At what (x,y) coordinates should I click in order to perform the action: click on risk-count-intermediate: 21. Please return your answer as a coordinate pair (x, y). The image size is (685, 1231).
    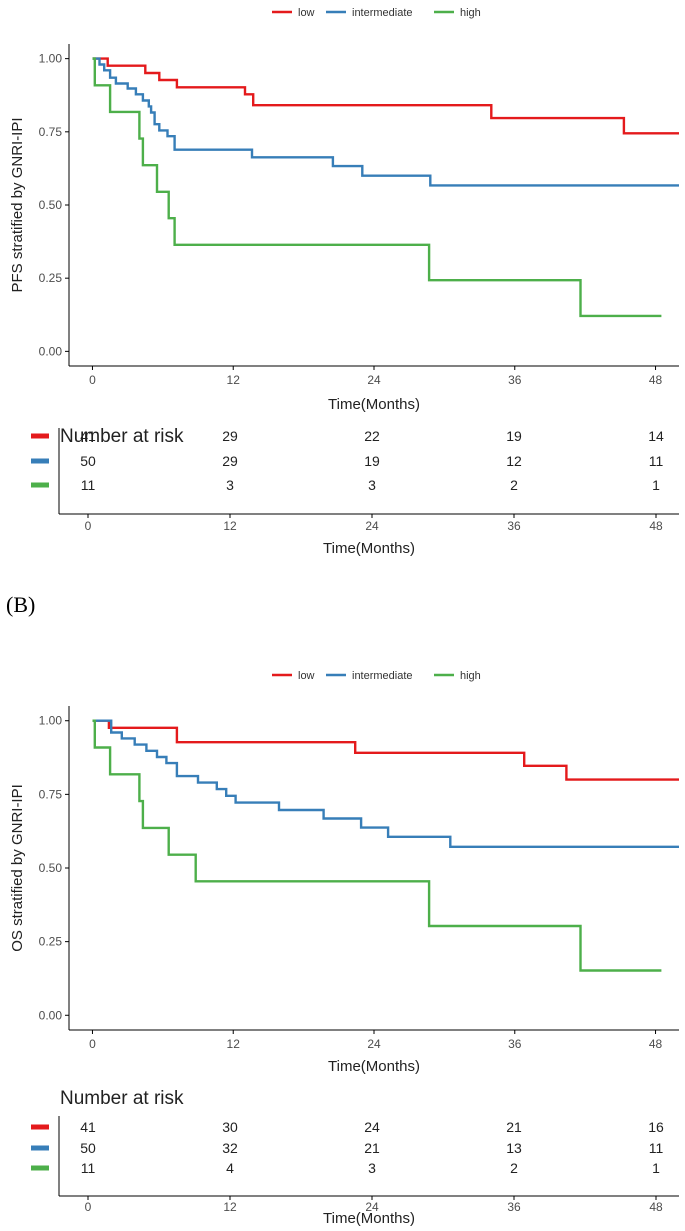
    Looking at the image, I should click on (372, 1148).